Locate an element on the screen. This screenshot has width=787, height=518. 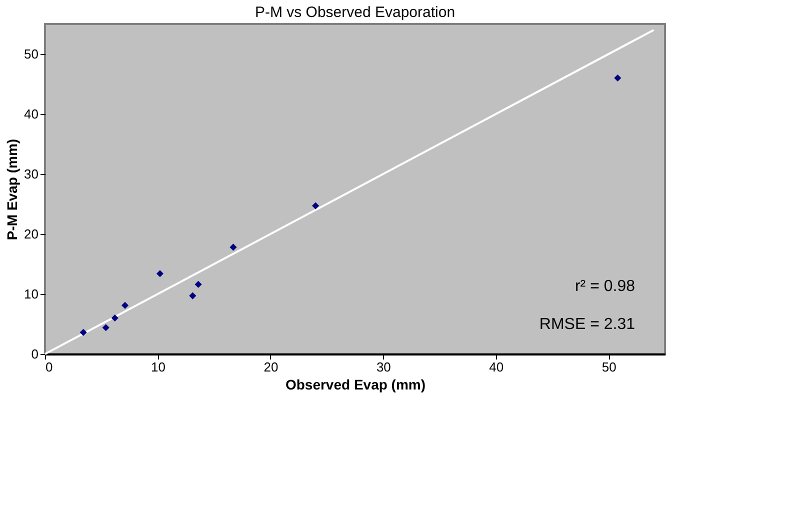
x-tick-label: 10 is located at coordinates (158, 367).